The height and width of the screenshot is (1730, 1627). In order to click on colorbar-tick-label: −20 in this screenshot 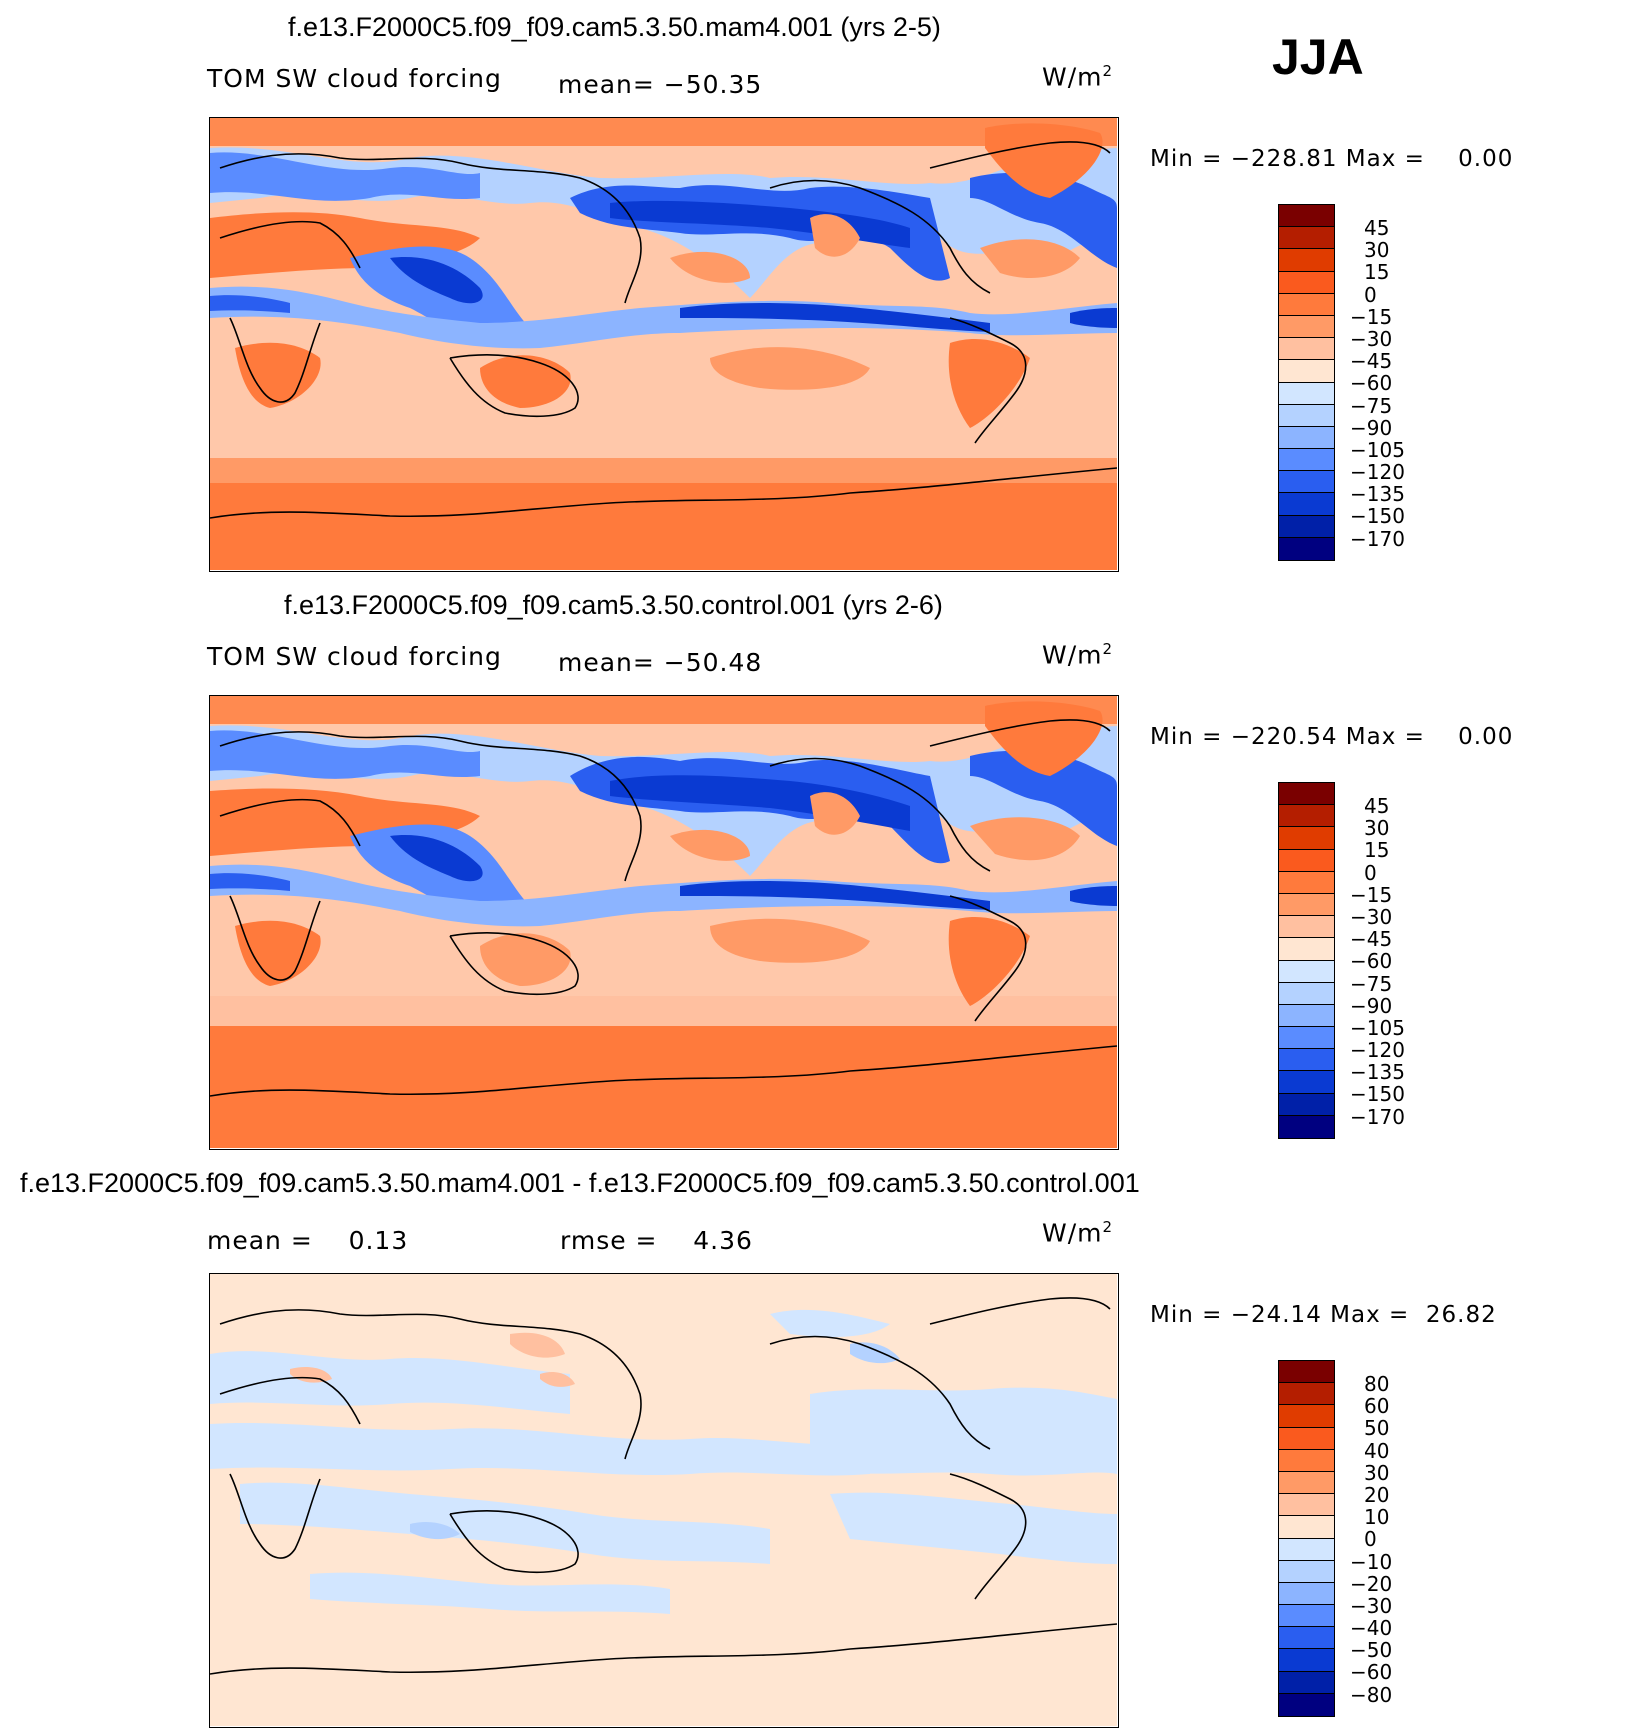, I will do `click(1371, 1583)`.